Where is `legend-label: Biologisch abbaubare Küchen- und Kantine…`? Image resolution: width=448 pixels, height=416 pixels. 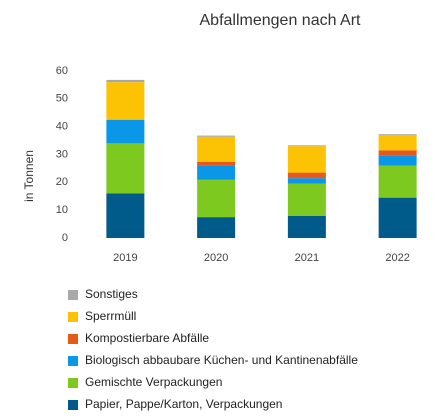
legend-label: Biologisch abbaubare Küchen- und Kantine… is located at coordinates (221, 360).